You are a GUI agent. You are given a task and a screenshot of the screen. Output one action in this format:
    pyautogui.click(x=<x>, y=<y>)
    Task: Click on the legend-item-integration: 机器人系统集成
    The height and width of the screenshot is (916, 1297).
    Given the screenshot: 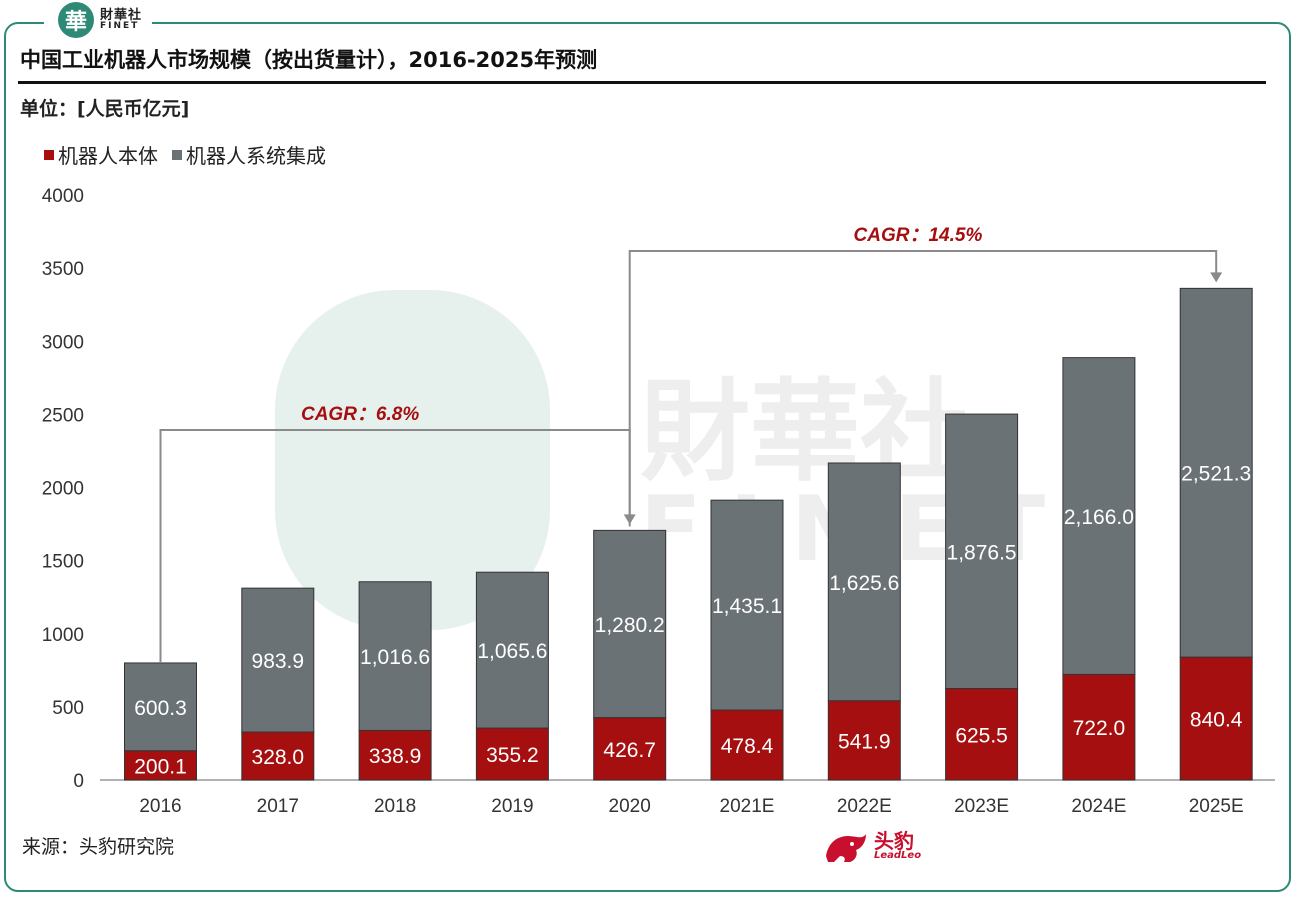 What is the action you would take?
    pyautogui.click(x=249, y=154)
    